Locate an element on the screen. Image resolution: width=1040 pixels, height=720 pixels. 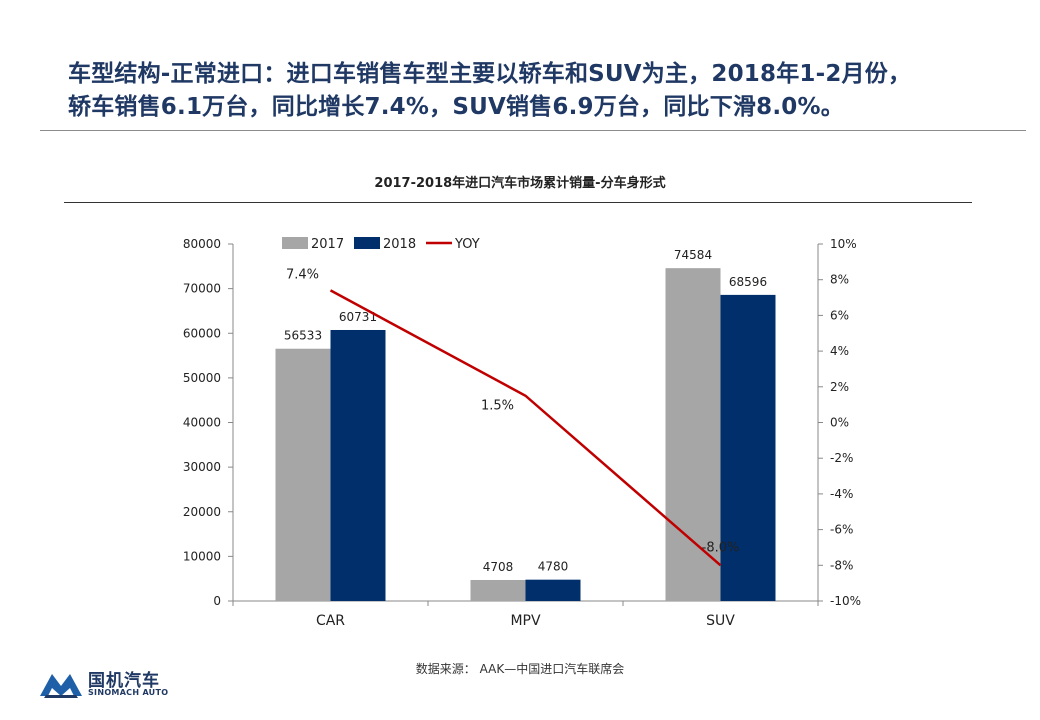
bar-2017-car is located at coordinates (303, 474).